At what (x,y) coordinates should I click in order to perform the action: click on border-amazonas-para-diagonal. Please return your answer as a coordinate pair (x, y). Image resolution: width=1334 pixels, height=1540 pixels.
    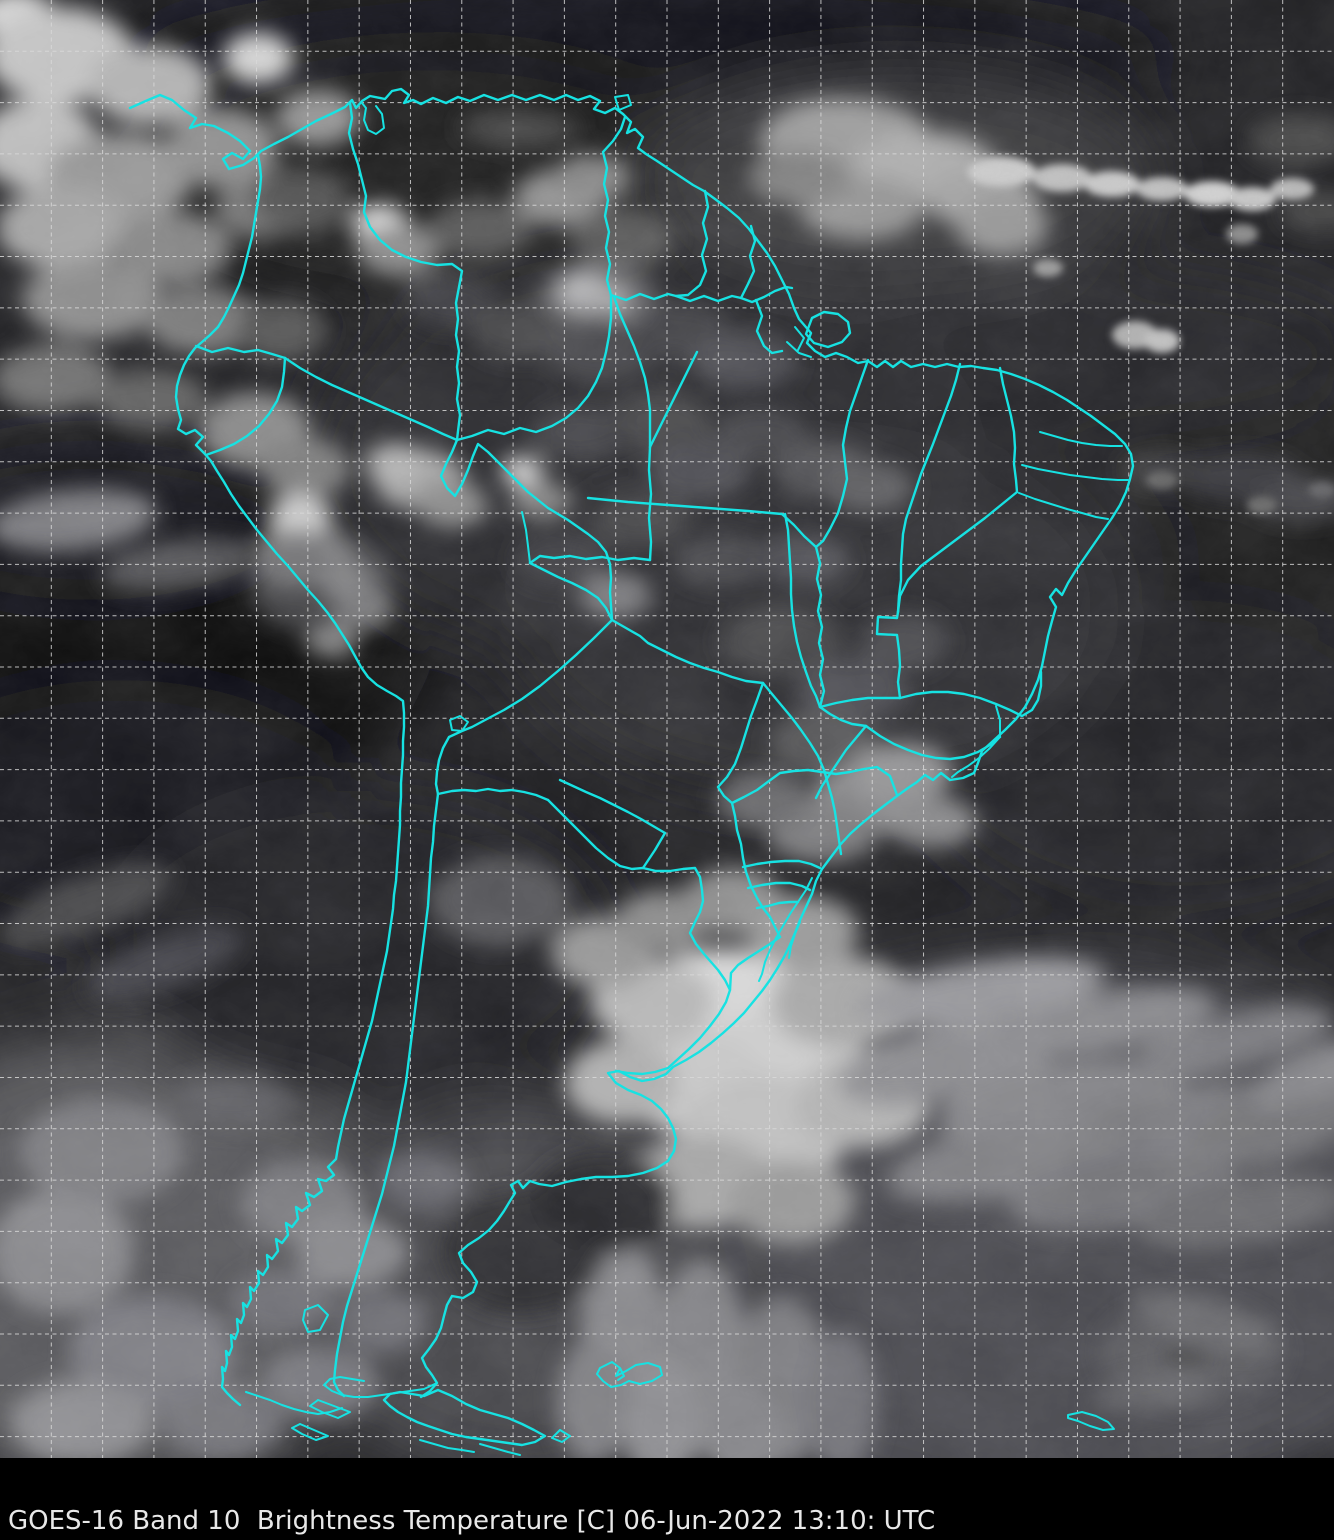
    Looking at the image, I should click on (673, 399).